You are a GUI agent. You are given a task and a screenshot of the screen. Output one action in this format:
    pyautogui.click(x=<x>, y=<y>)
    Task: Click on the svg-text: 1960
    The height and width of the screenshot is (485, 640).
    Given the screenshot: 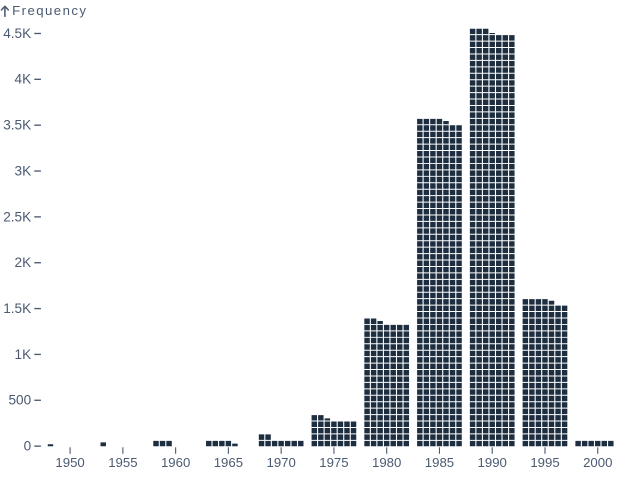 What is the action you would take?
    pyautogui.click(x=175, y=462)
    